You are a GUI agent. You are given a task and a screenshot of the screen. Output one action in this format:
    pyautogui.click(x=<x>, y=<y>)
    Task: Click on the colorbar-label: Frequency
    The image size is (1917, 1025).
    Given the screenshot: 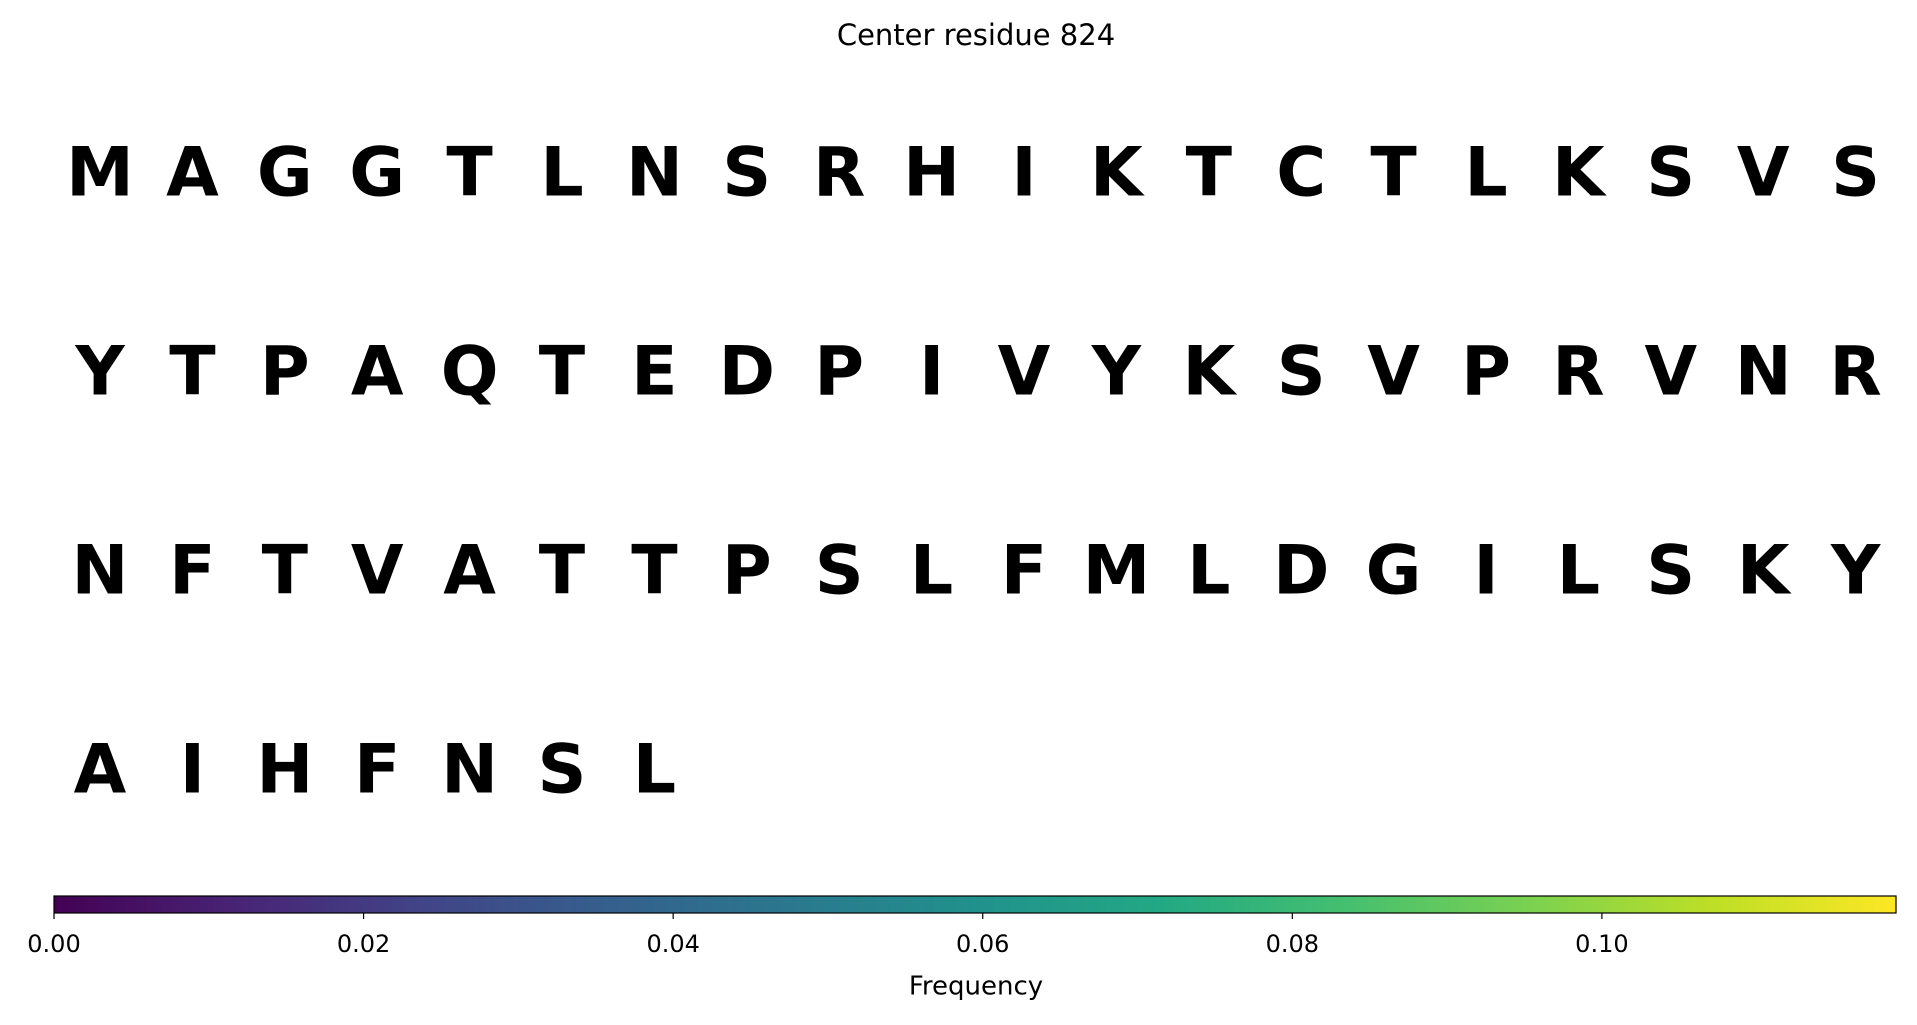 What is the action you would take?
    pyautogui.click(x=976, y=987)
    